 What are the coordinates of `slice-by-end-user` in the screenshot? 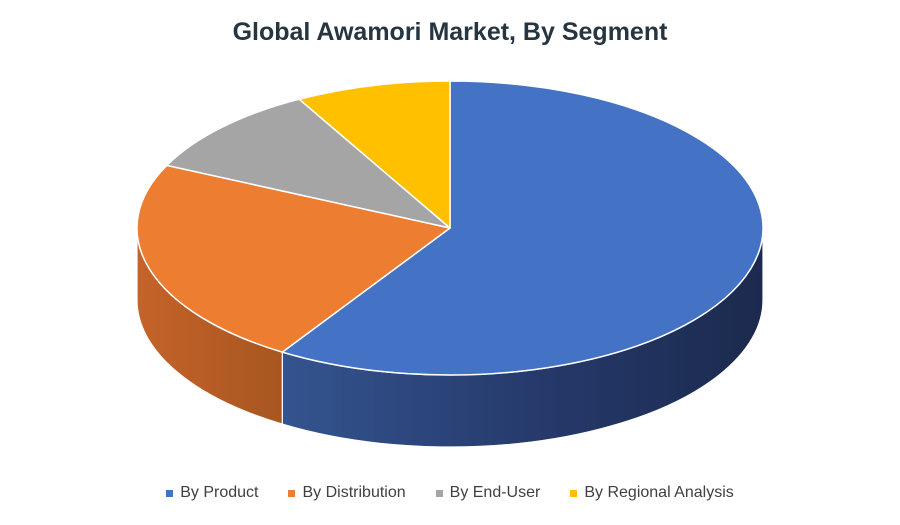 It's located at (308, 163).